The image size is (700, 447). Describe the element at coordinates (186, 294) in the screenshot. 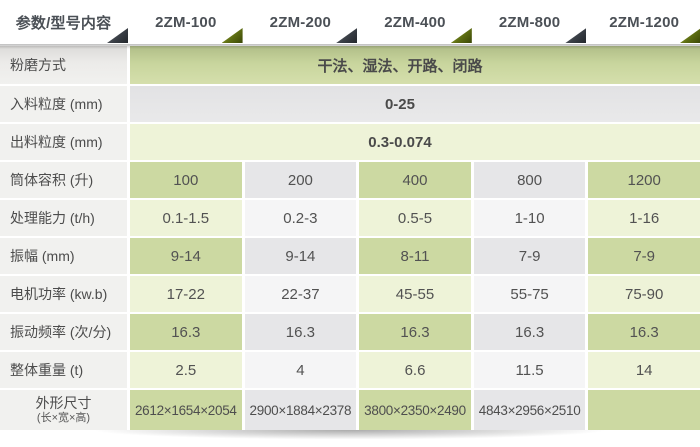

I see `spec-value: 17-22` at that location.